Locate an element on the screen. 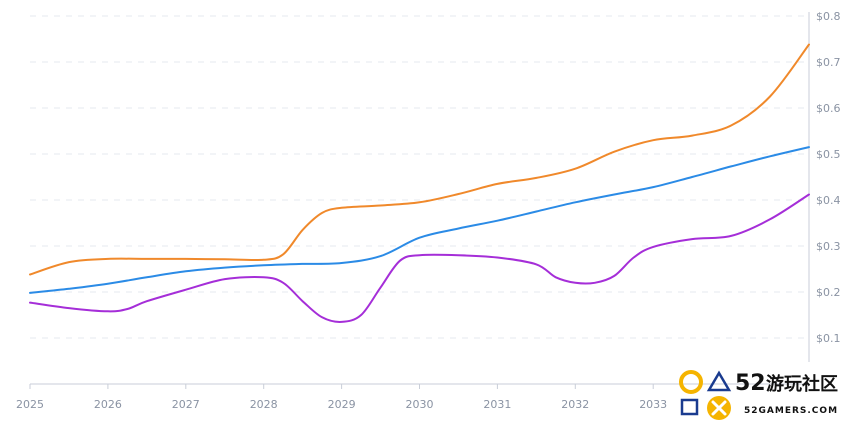 This screenshot has height=427, width=855. x-tick-label: 2033 is located at coordinates (653, 404).